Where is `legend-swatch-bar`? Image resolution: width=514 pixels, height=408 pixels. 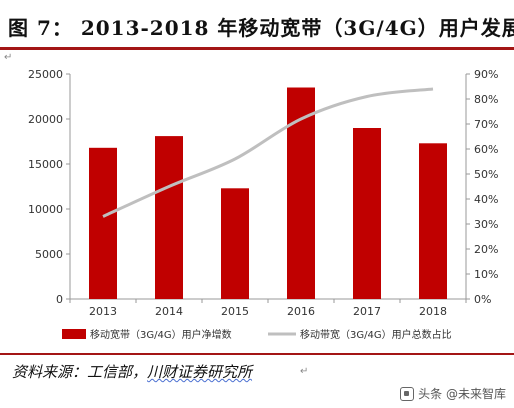
legend-swatch-bar is located at coordinates (74, 334).